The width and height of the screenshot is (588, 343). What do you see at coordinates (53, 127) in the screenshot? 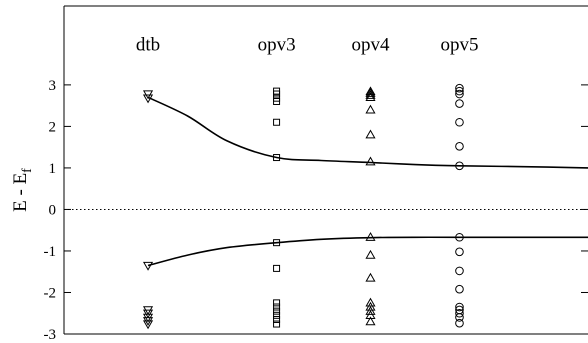
I see `y-tick-label: 2` at bounding box center [53, 127].